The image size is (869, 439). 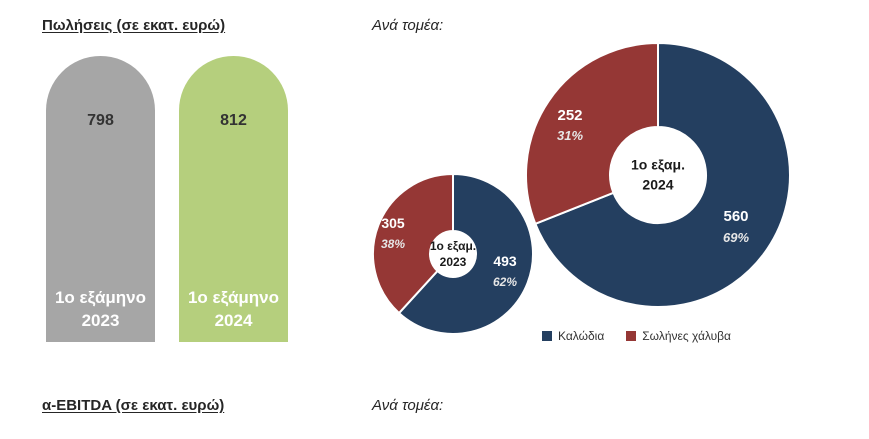 What do you see at coordinates (658, 165) in the screenshot?
I see `donut-2024-center-label: 1ο εξαμ.` at bounding box center [658, 165].